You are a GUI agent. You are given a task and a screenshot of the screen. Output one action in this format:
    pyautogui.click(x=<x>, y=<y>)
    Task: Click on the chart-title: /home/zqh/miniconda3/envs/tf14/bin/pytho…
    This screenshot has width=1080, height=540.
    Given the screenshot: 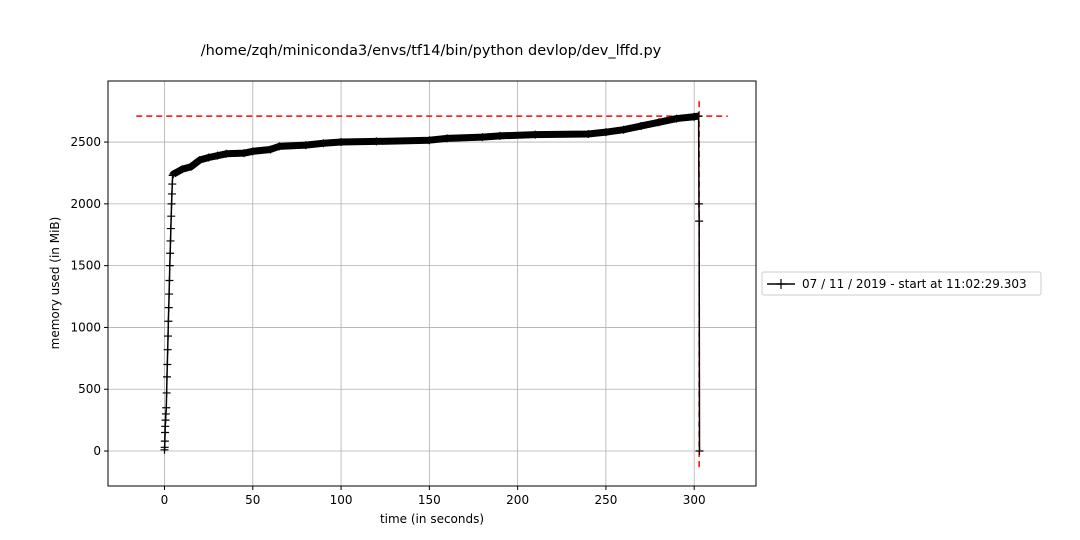 What is the action you would take?
    pyautogui.click(x=431, y=51)
    